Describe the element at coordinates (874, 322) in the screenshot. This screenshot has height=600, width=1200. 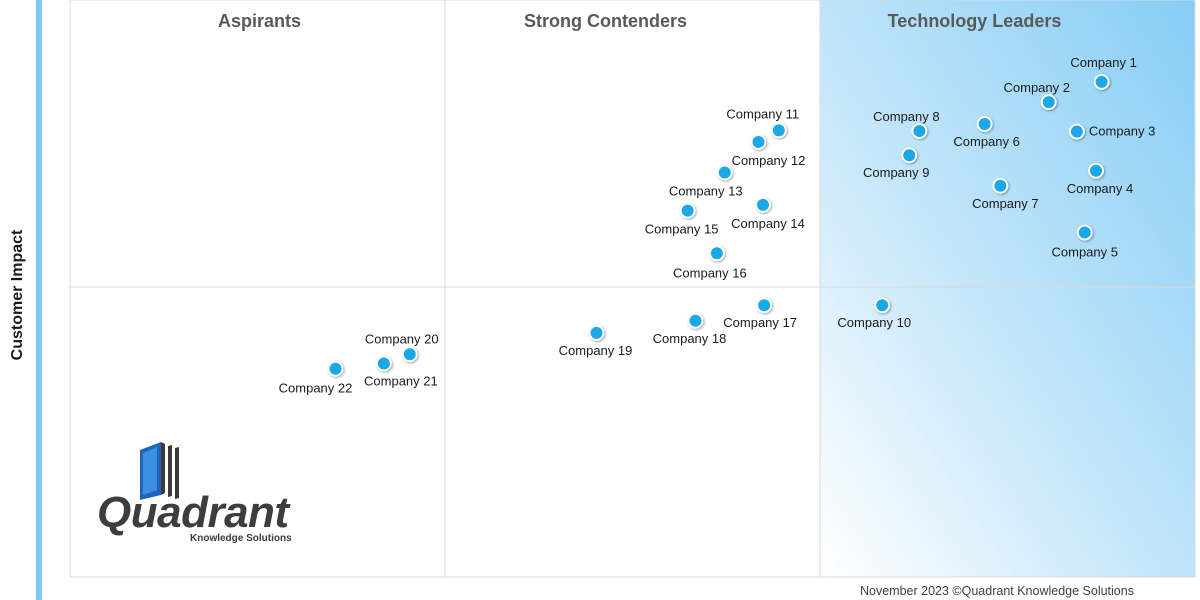
I see `data-label-10: Company 10` at that location.